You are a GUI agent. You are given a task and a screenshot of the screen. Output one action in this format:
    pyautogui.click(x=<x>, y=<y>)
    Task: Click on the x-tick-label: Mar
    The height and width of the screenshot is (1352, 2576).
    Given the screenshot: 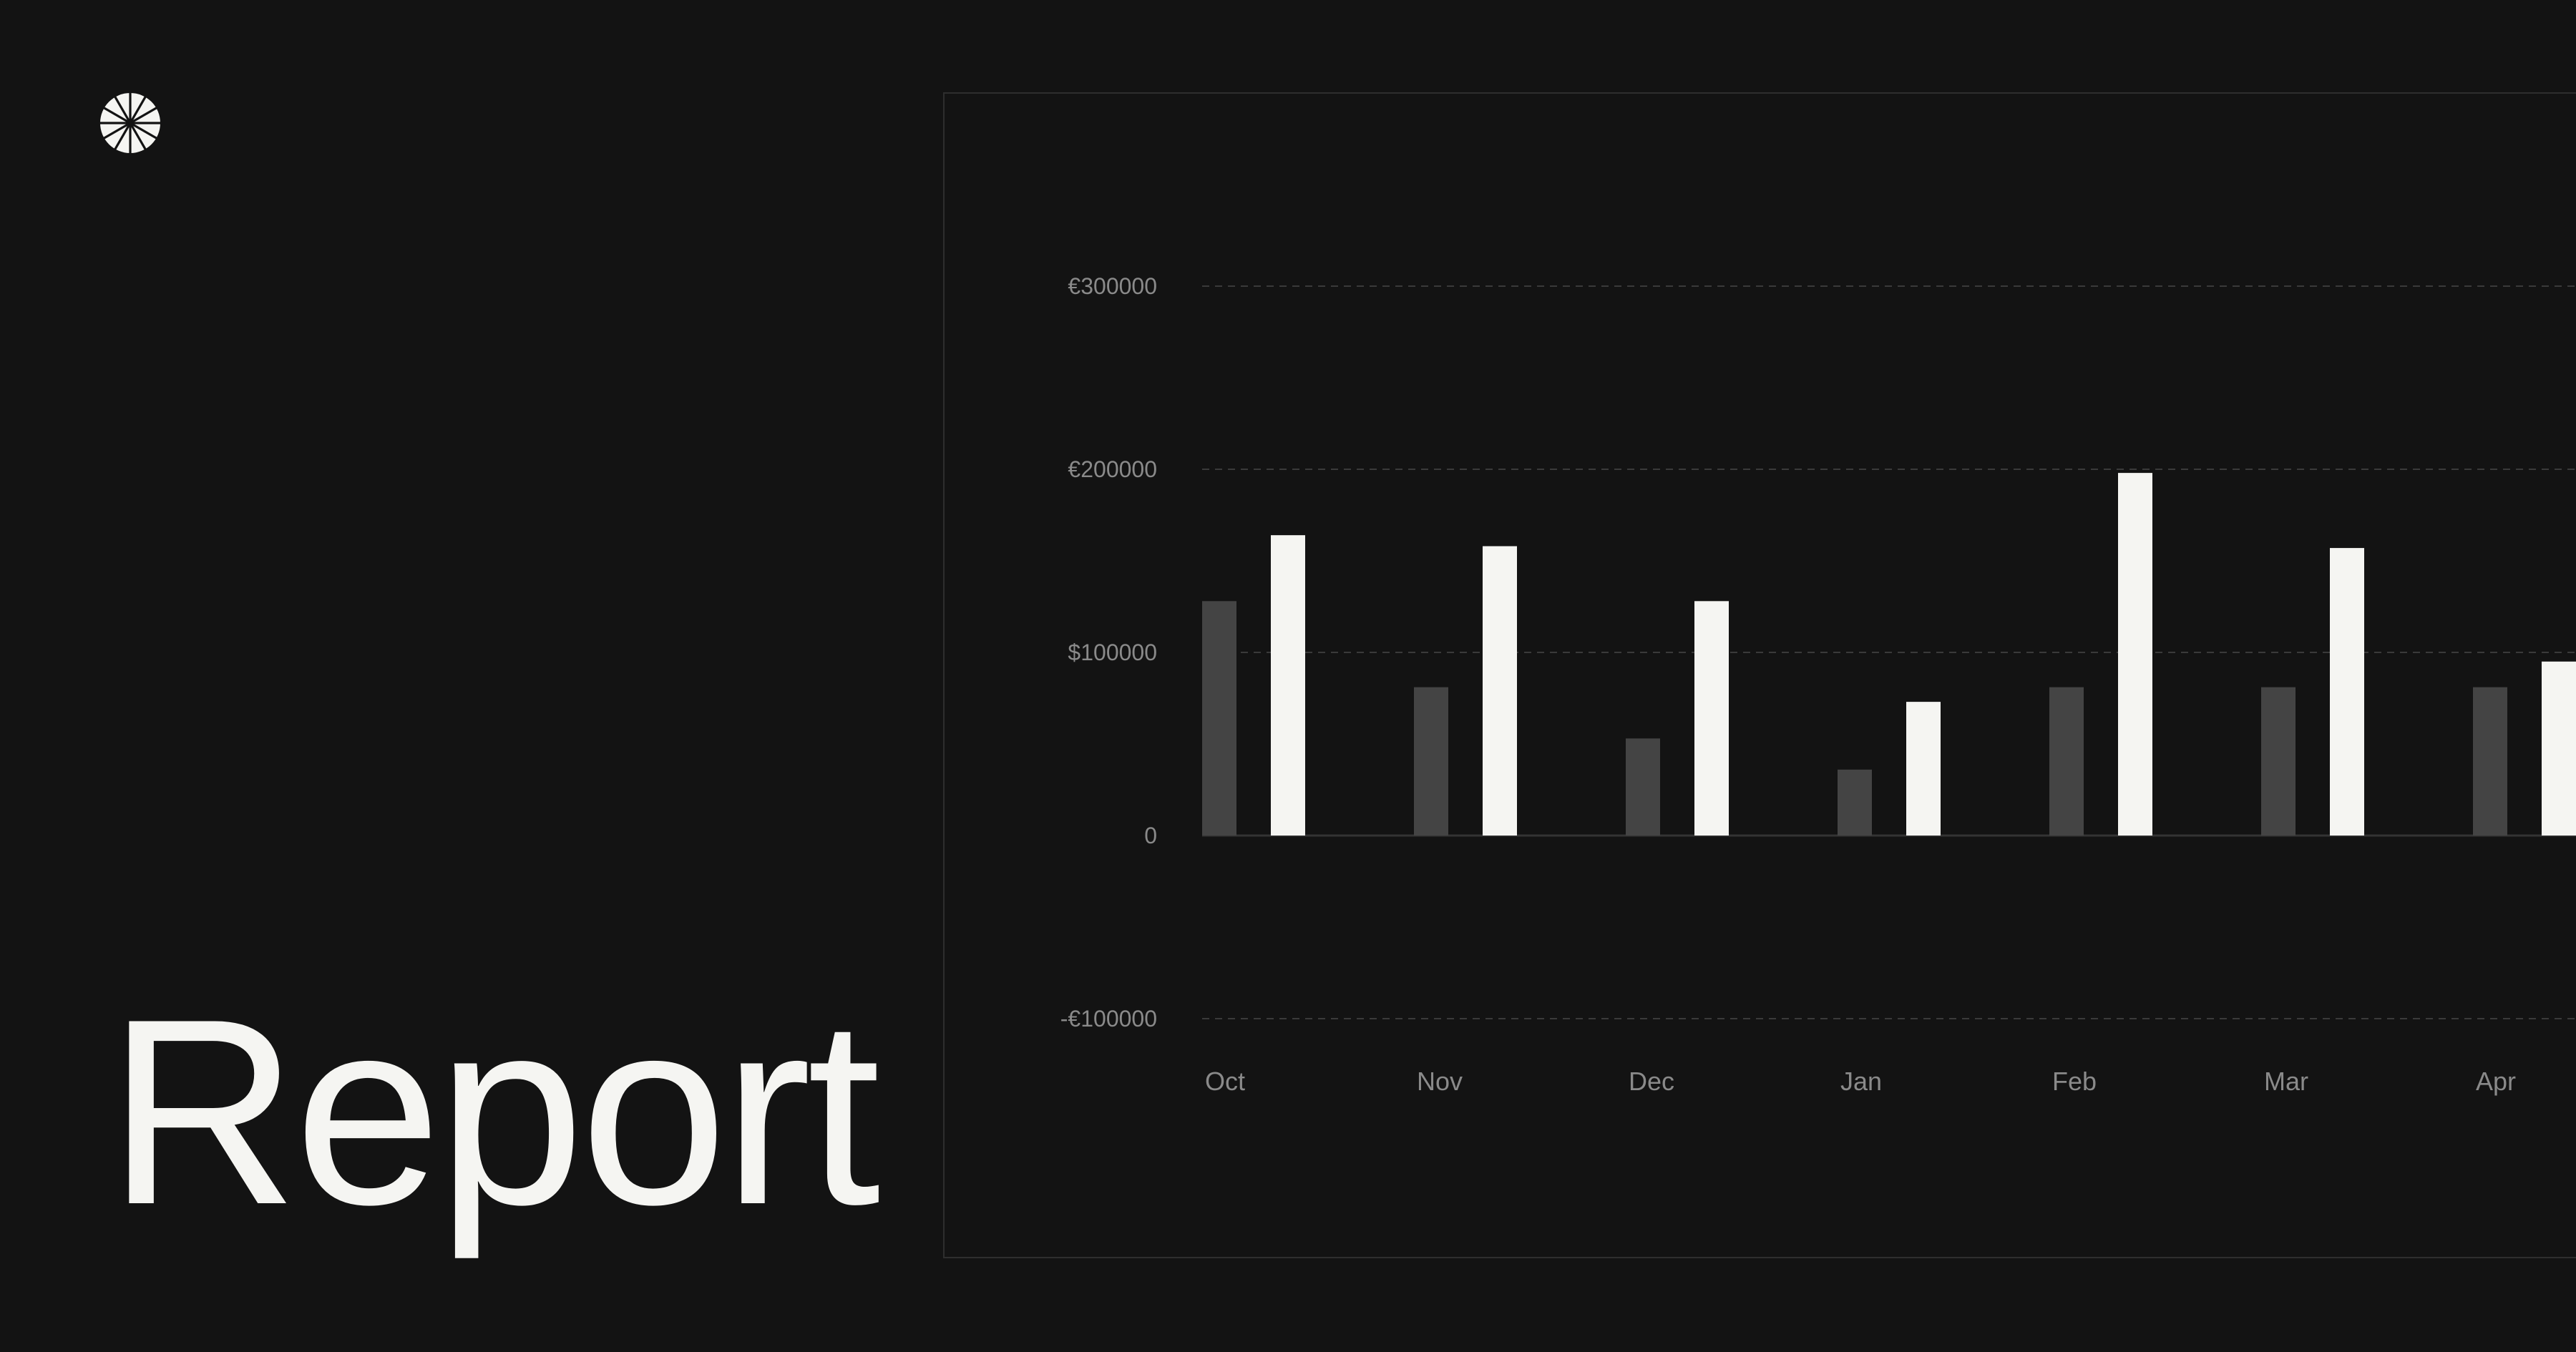 What is the action you would take?
    pyautogui.click(x=2286, y=1082)
    